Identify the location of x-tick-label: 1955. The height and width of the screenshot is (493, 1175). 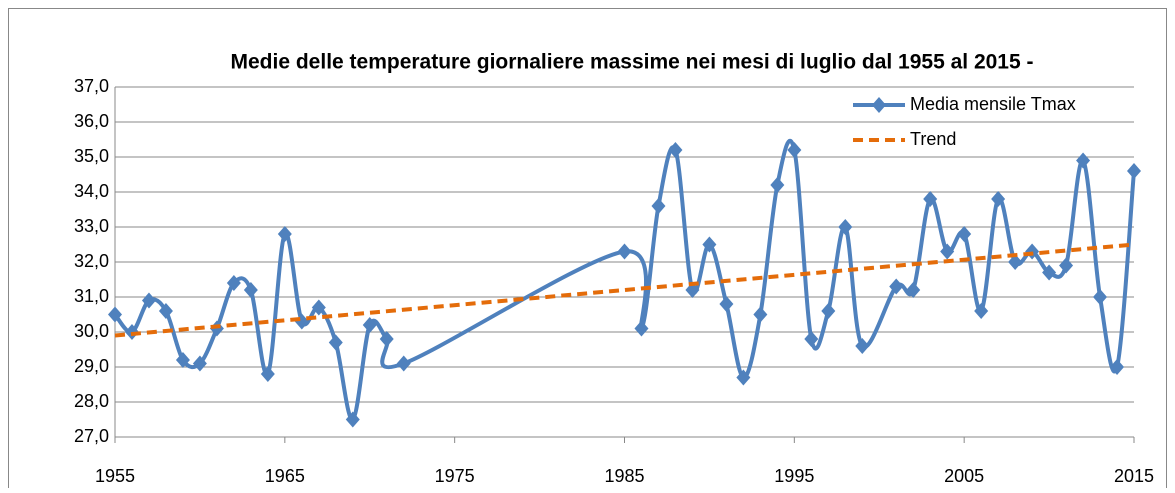
(115, 476).